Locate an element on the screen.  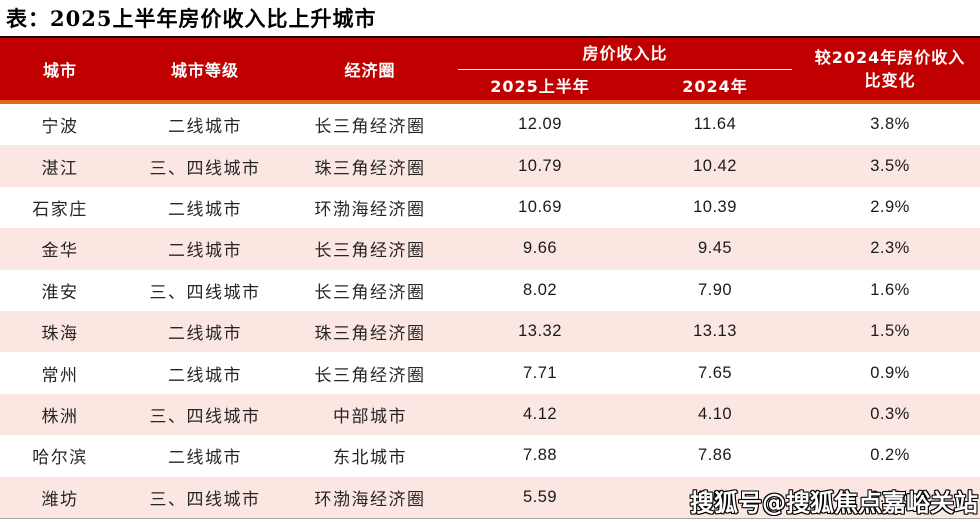
cell-ratio-2024: 4.10 is located at coordinates (715, 413).